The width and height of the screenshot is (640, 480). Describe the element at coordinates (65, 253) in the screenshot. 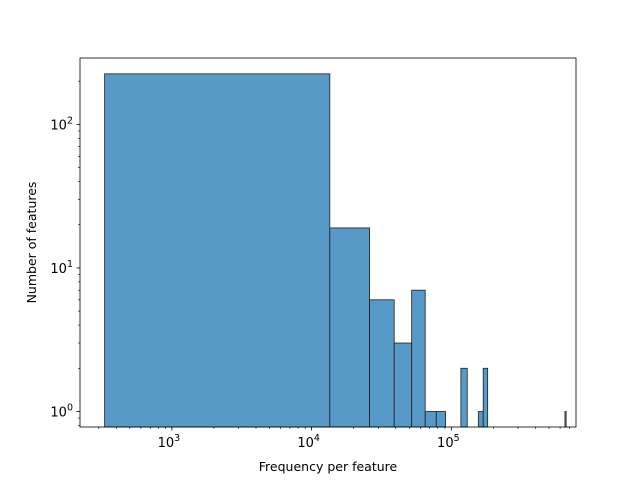

I see `y-axis-ticks: 10⁰ 10¹ 10²` at that location.